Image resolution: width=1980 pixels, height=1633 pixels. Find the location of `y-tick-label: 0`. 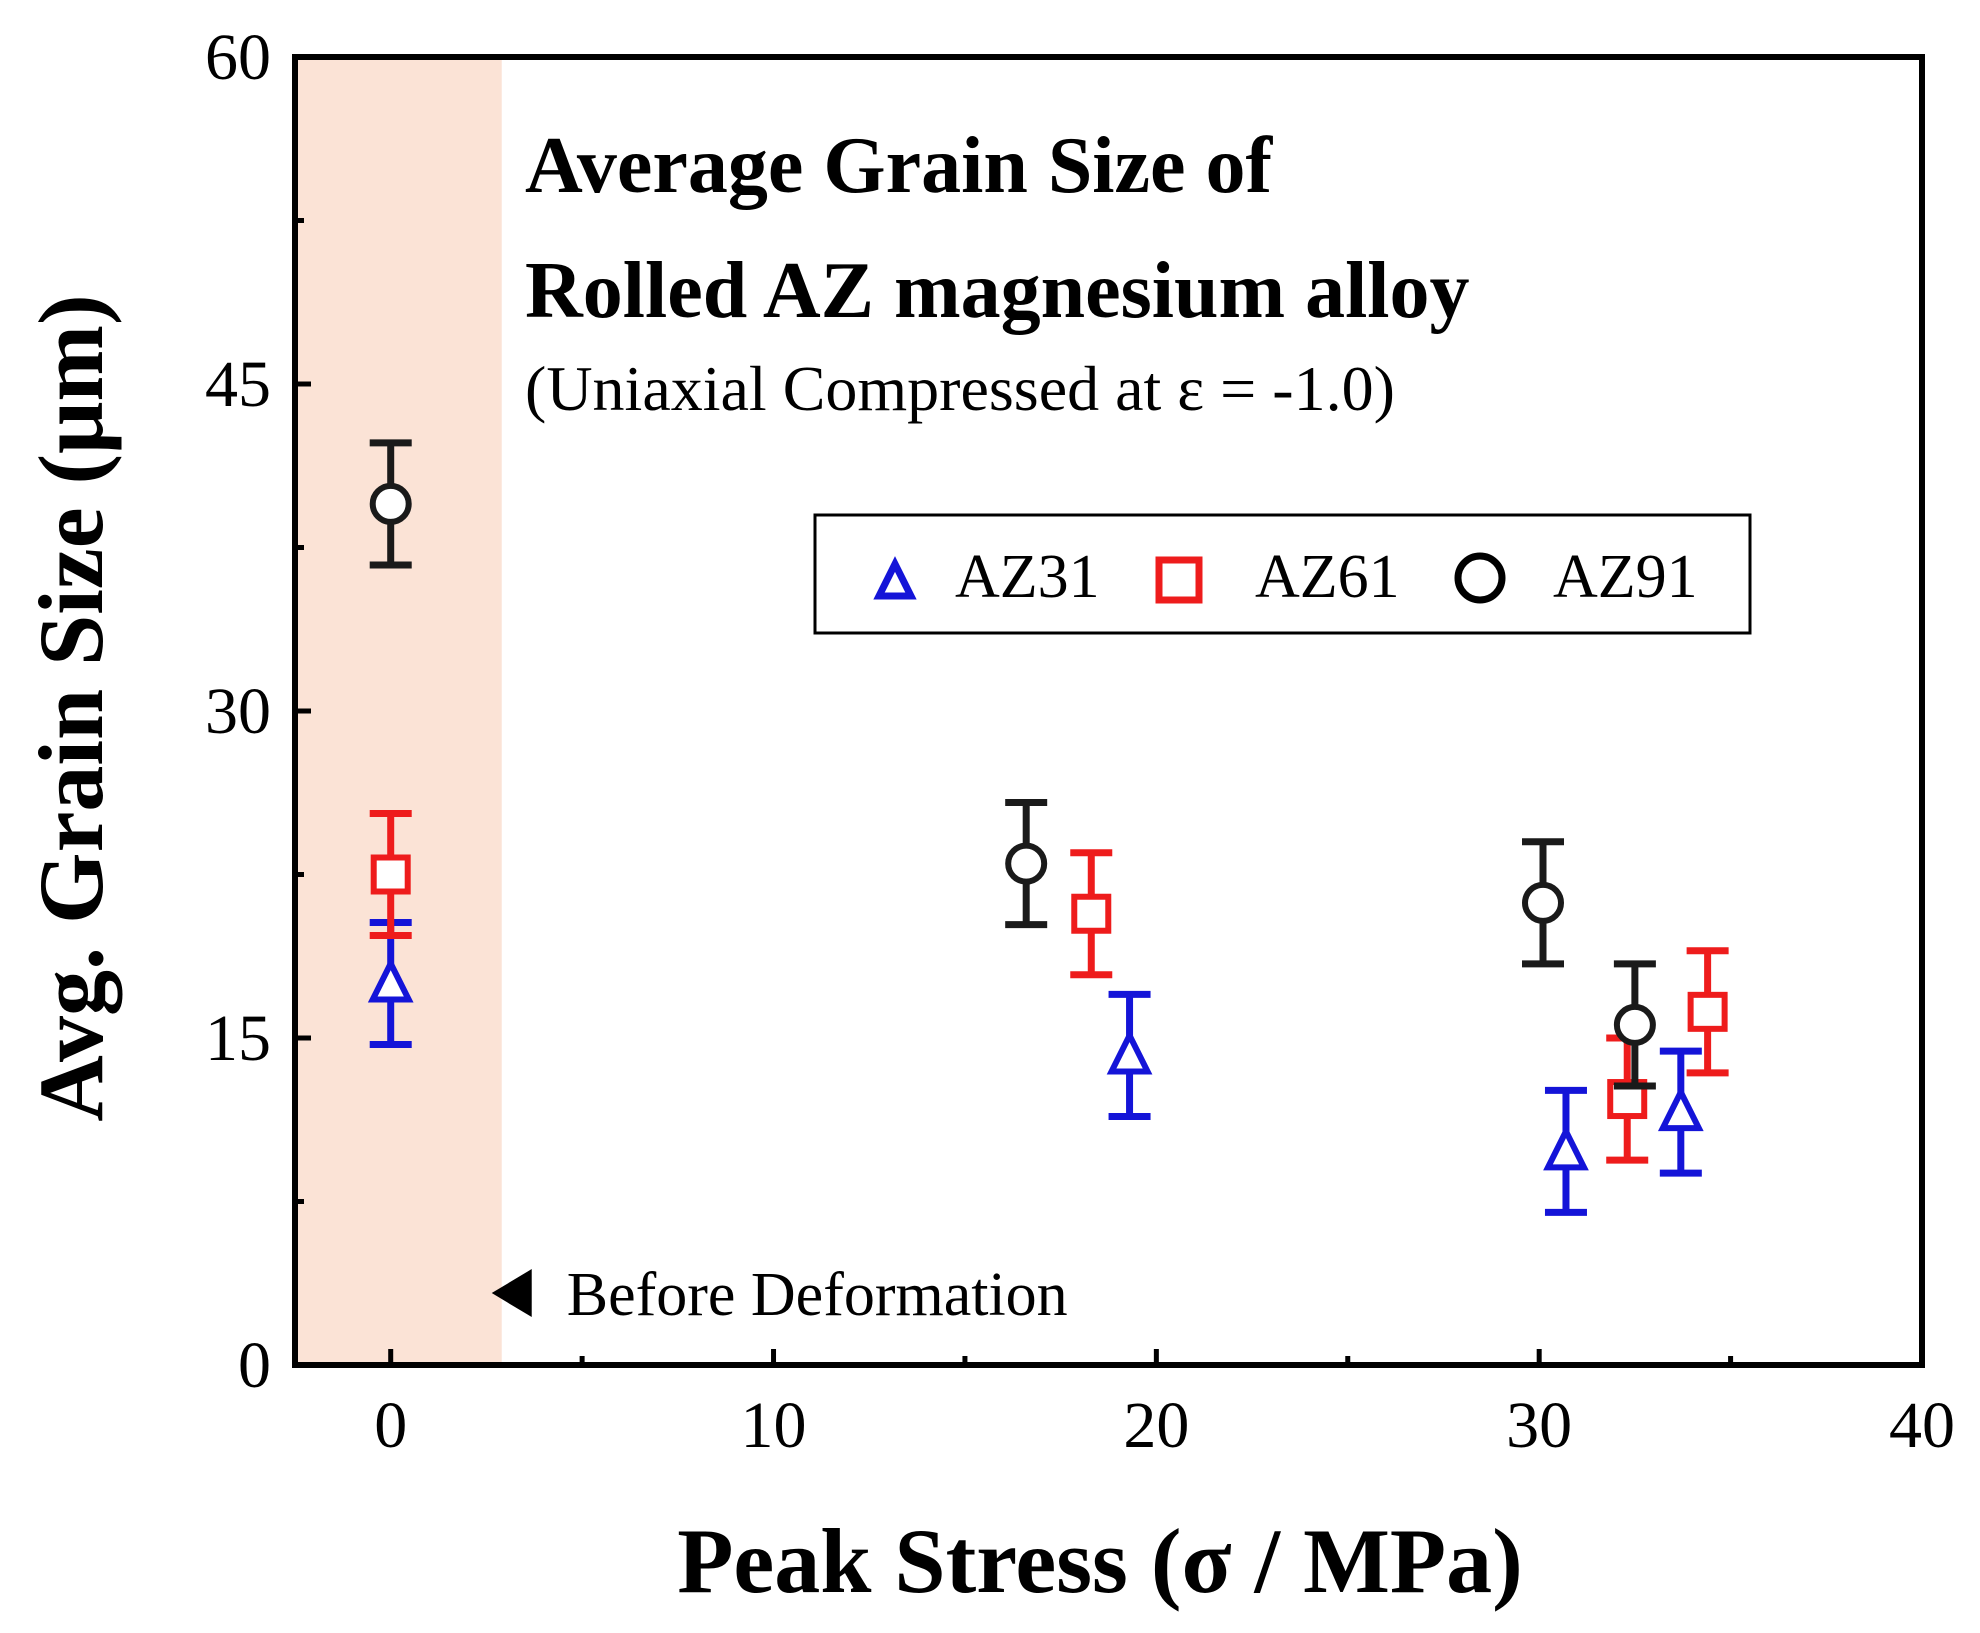

y-tick-label: 0 is located at coordinates (254, 1365).